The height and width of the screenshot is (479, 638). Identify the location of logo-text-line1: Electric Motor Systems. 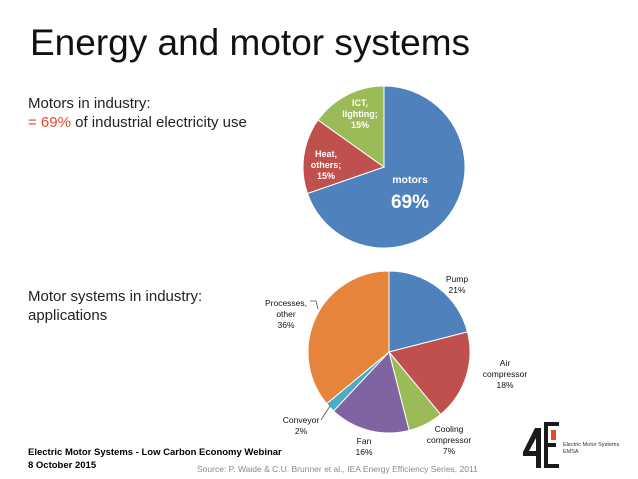
(591, 445).